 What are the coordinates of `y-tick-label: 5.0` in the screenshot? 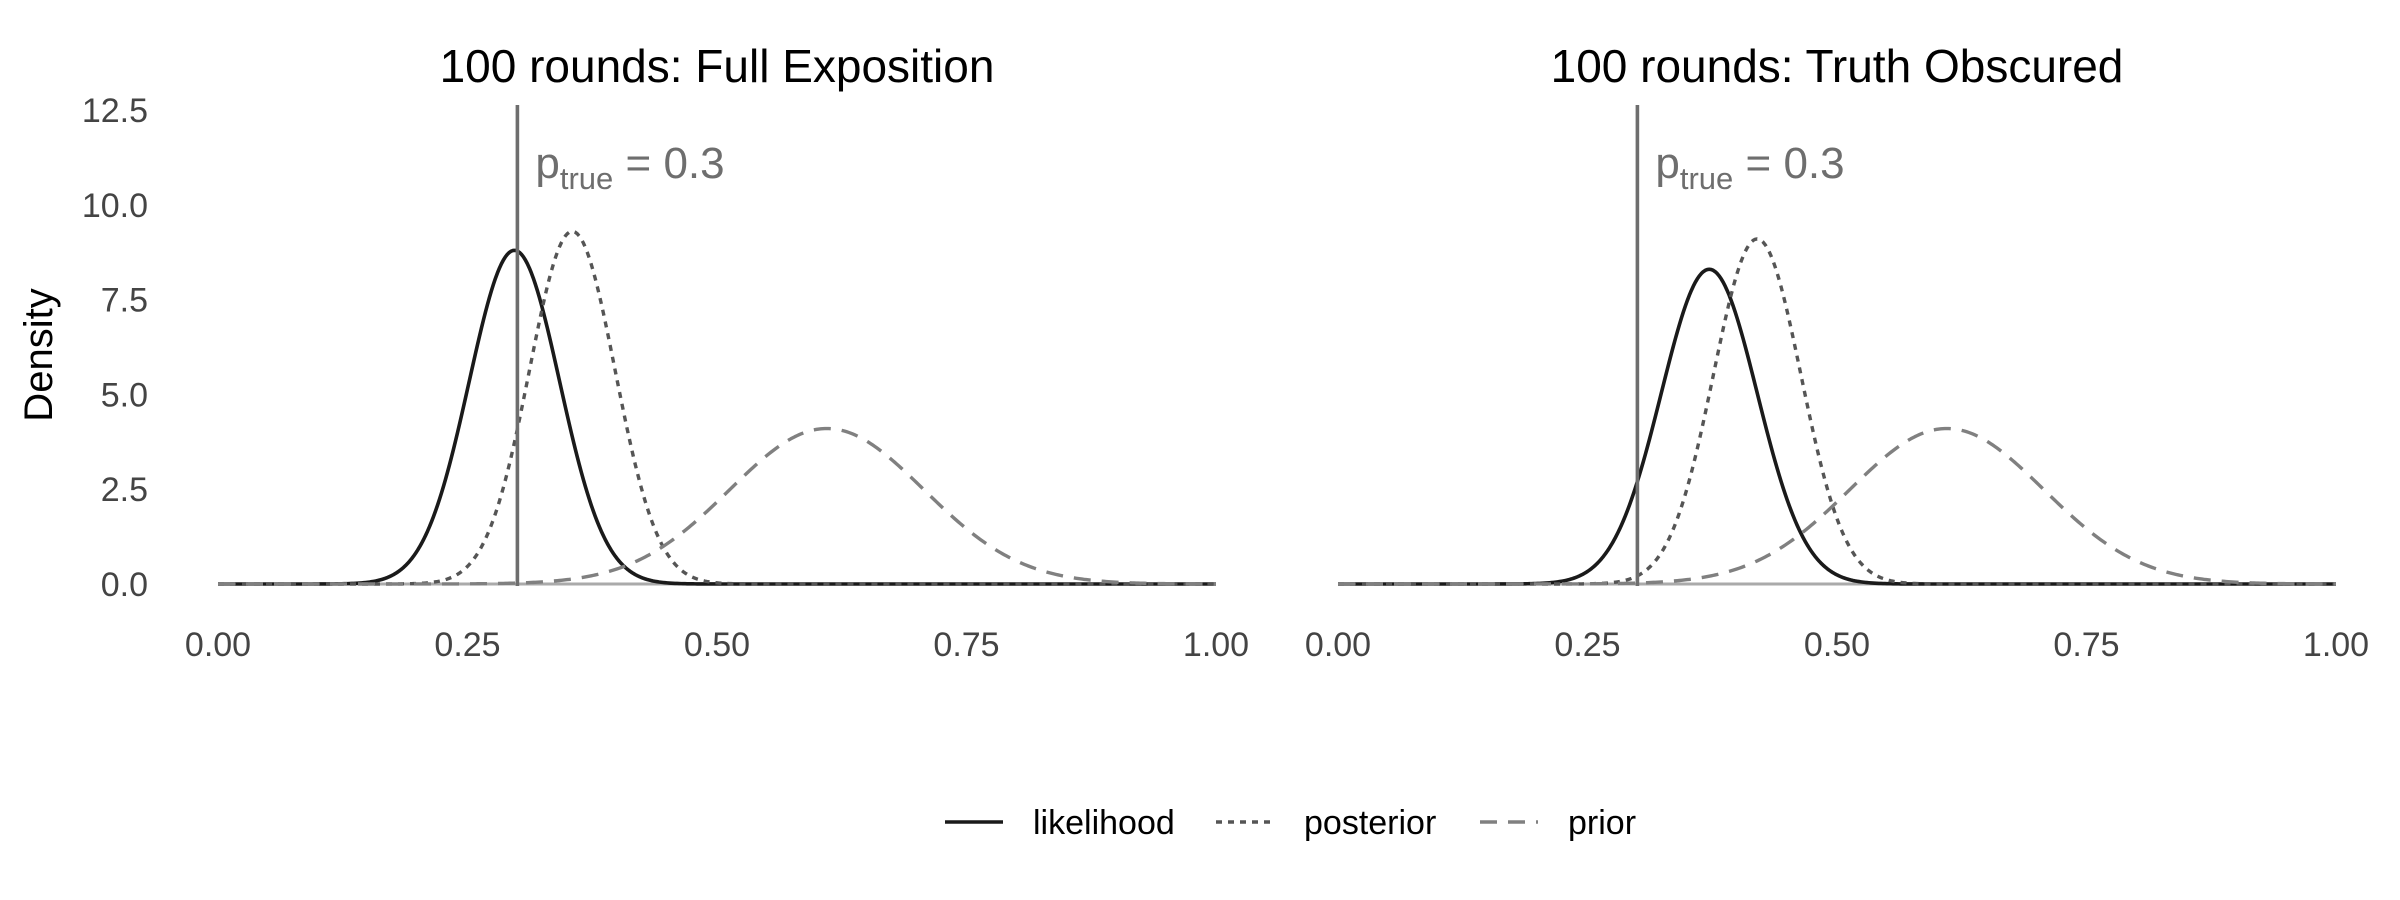 It's located at (124, 395).